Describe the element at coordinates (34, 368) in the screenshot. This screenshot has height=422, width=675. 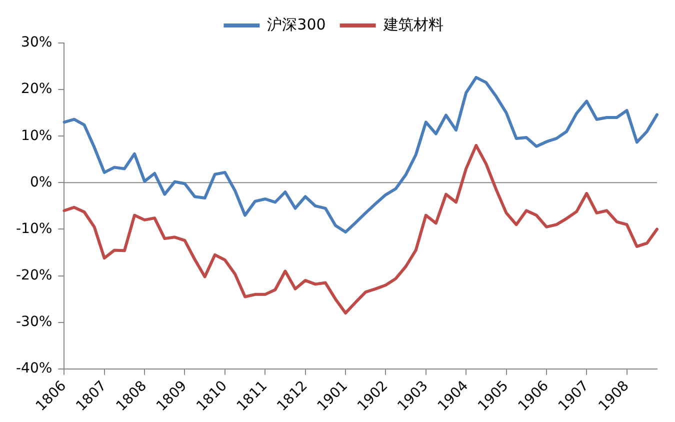
I see `y-tick-label: -40%` at that location.